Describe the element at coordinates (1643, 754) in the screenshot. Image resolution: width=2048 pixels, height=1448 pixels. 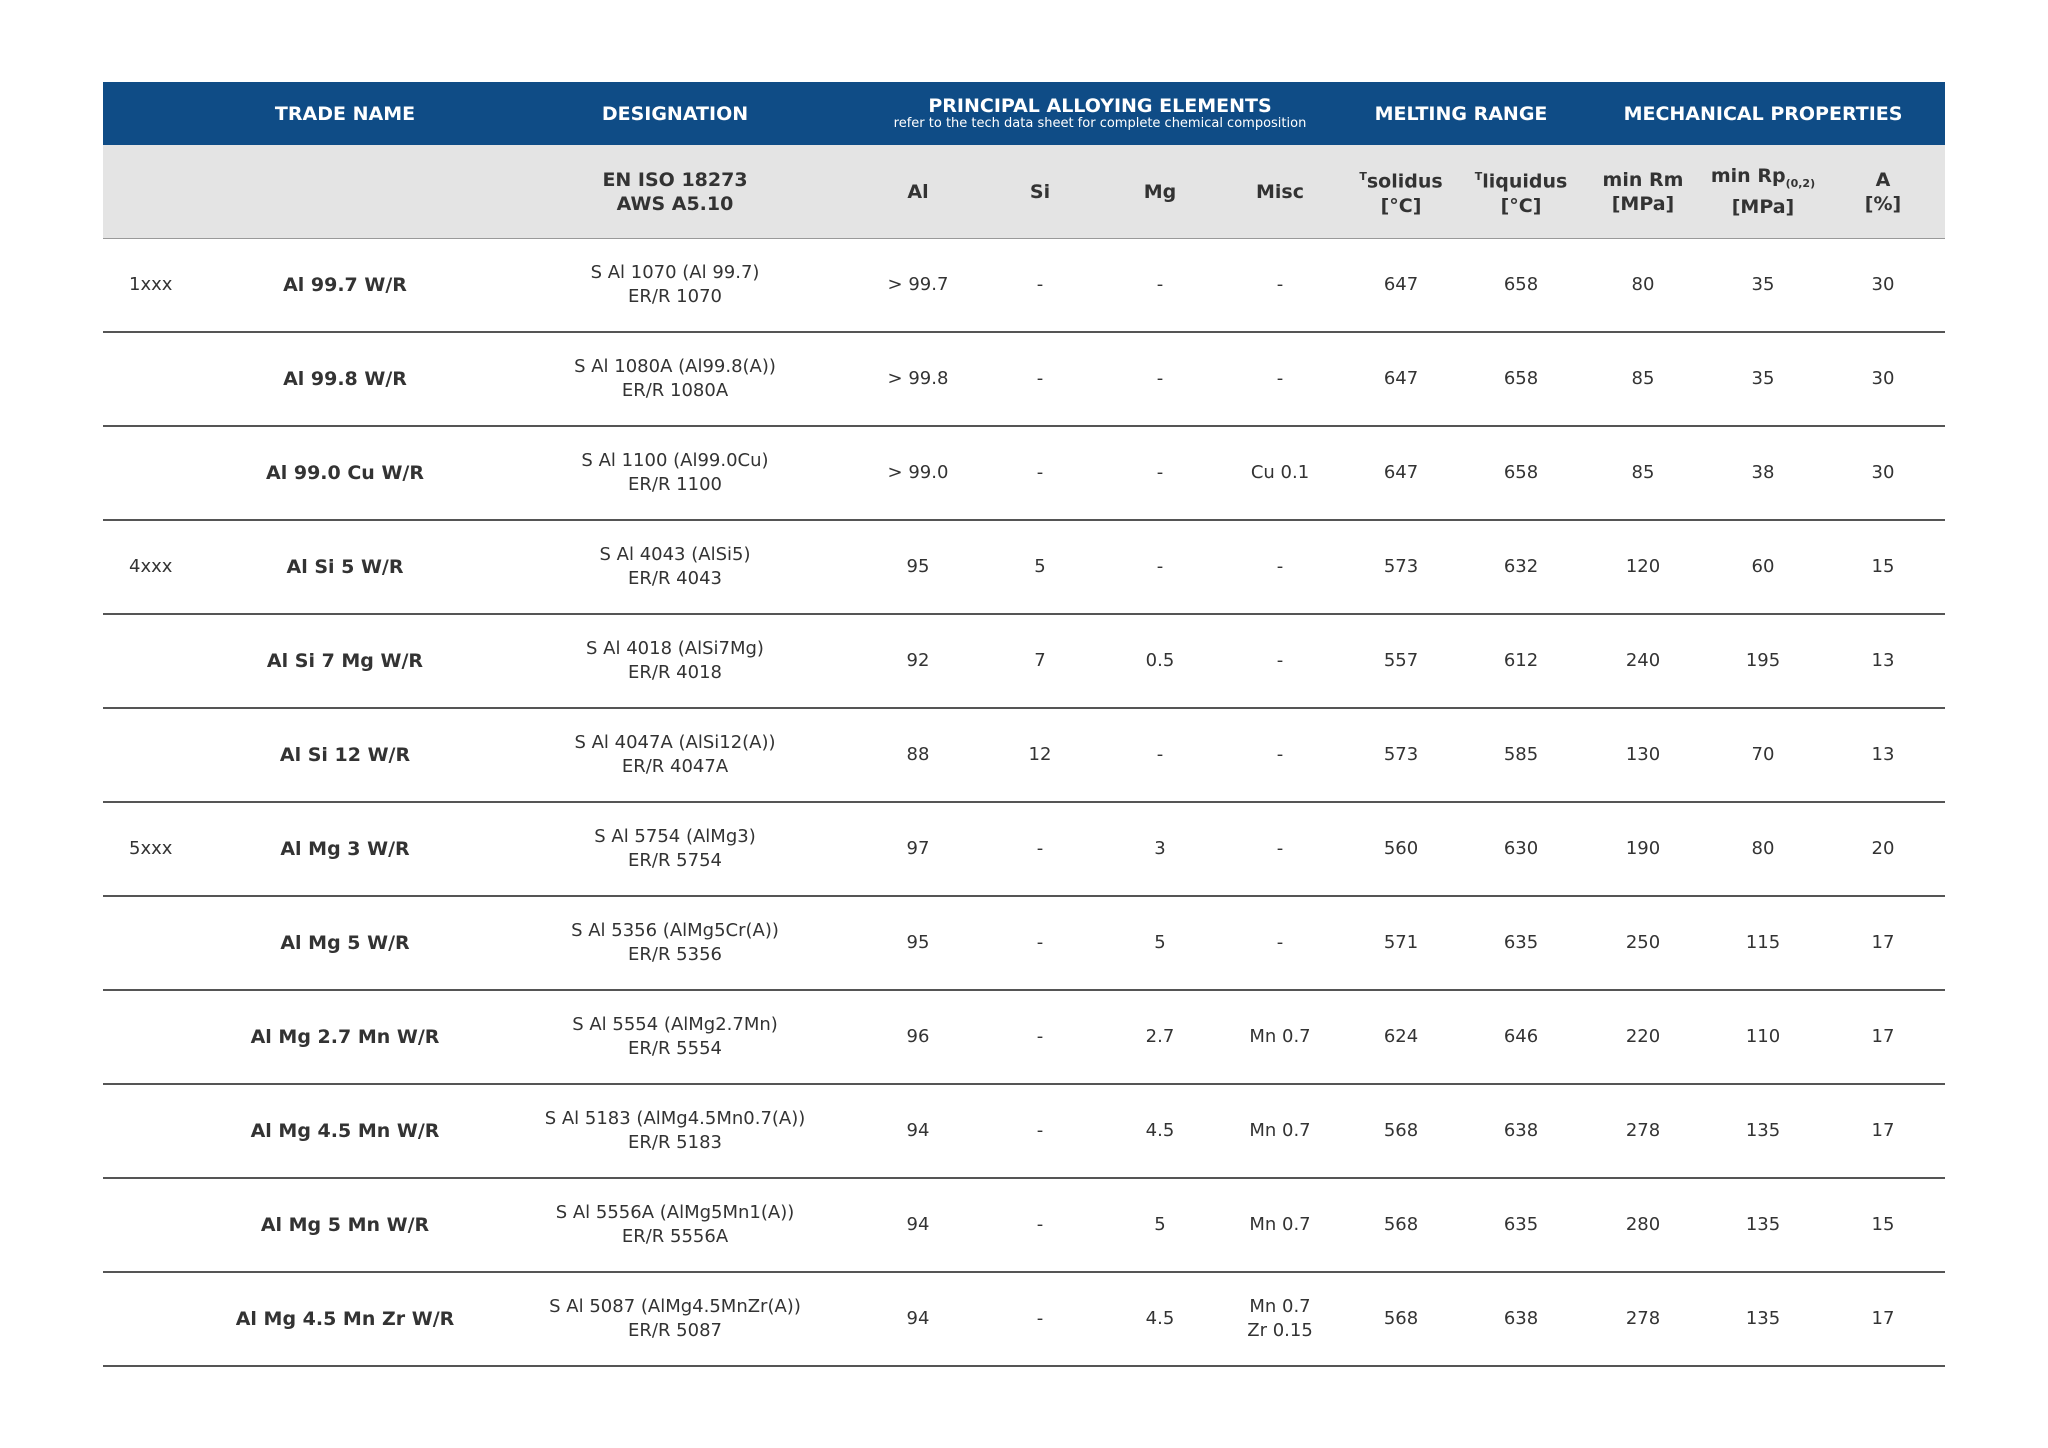
I see `table-cell: 130` at that location.